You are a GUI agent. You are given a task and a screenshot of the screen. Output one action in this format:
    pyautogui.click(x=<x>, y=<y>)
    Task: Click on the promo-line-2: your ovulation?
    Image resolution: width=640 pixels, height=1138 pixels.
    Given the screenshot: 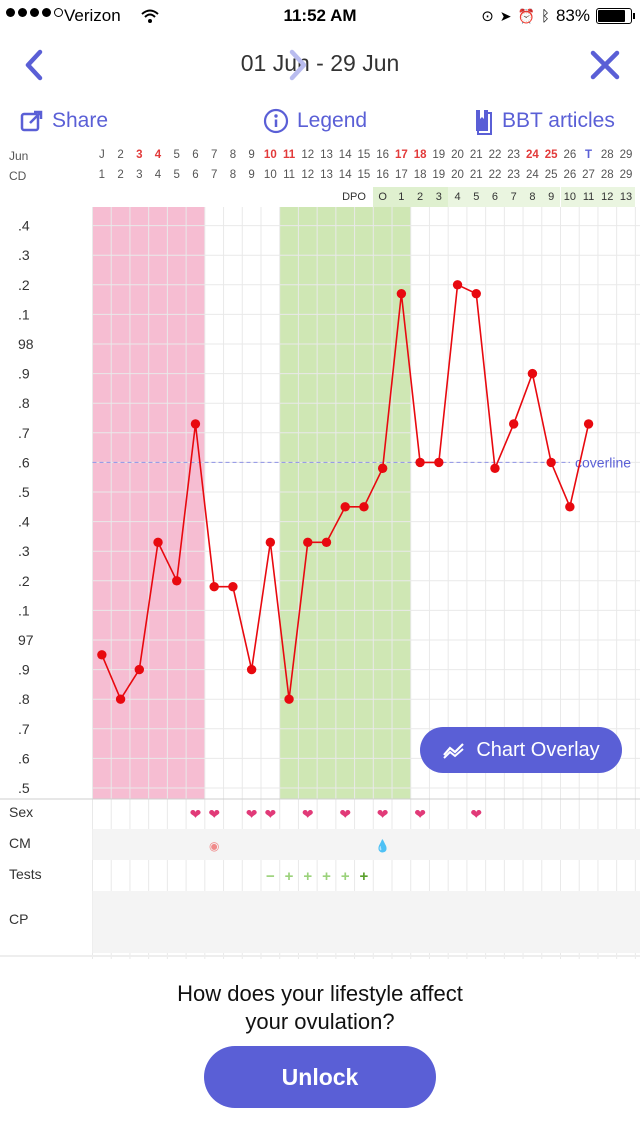 What is the action you would take?
    pyautogui.click(x=320, y=1021)
    